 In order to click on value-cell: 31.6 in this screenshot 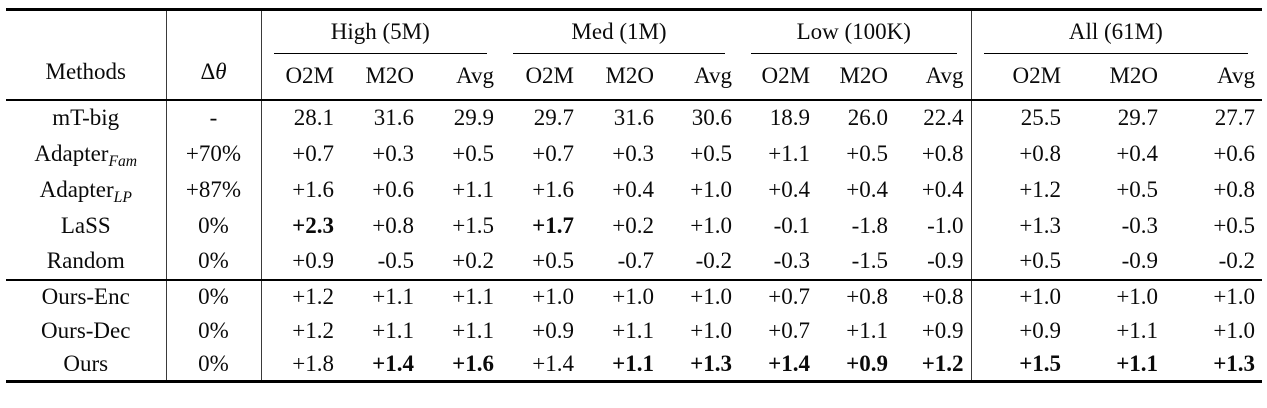, I will do `click(633, 118)`.